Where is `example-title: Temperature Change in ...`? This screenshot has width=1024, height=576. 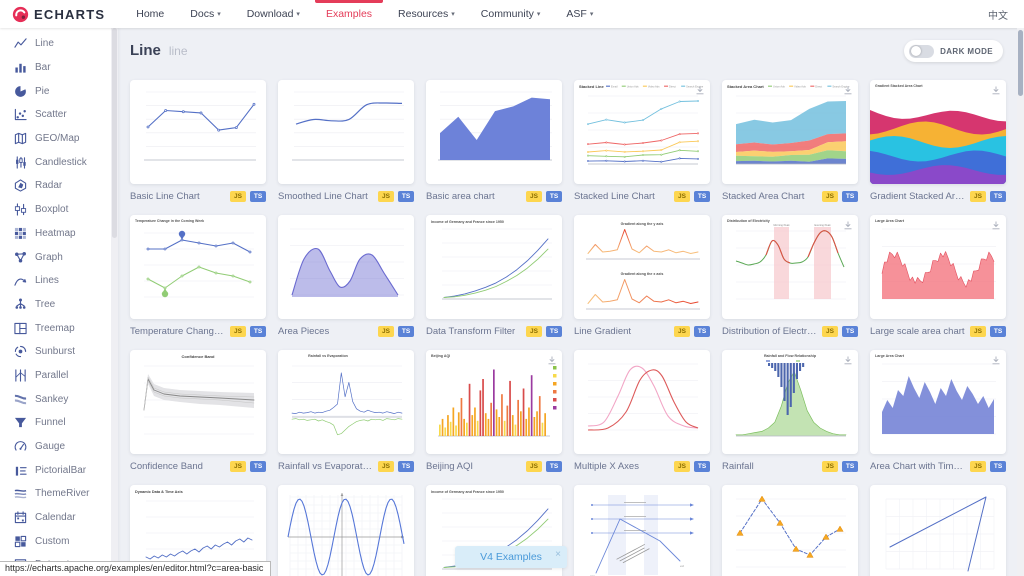
example-title: Temperature Change in ... is located at coordinates (178, 331).